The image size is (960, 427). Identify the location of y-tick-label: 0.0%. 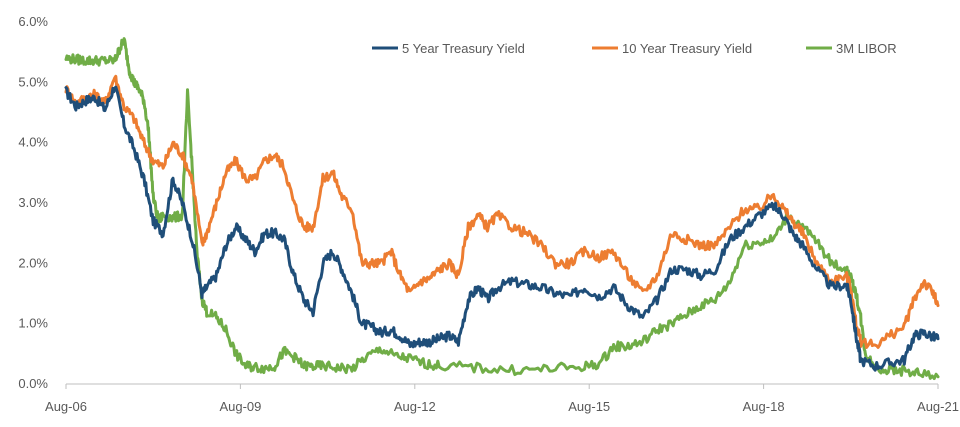
(33, 383).